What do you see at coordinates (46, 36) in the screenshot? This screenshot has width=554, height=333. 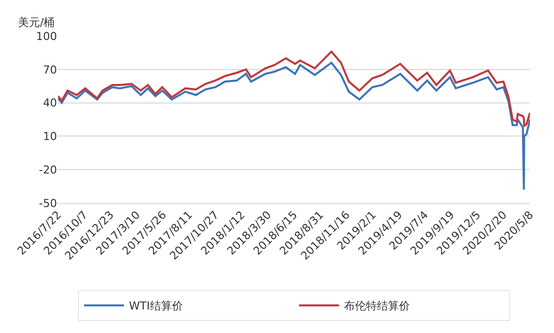 I see `y-tick-label: 100` at bounding box center [46, 36].